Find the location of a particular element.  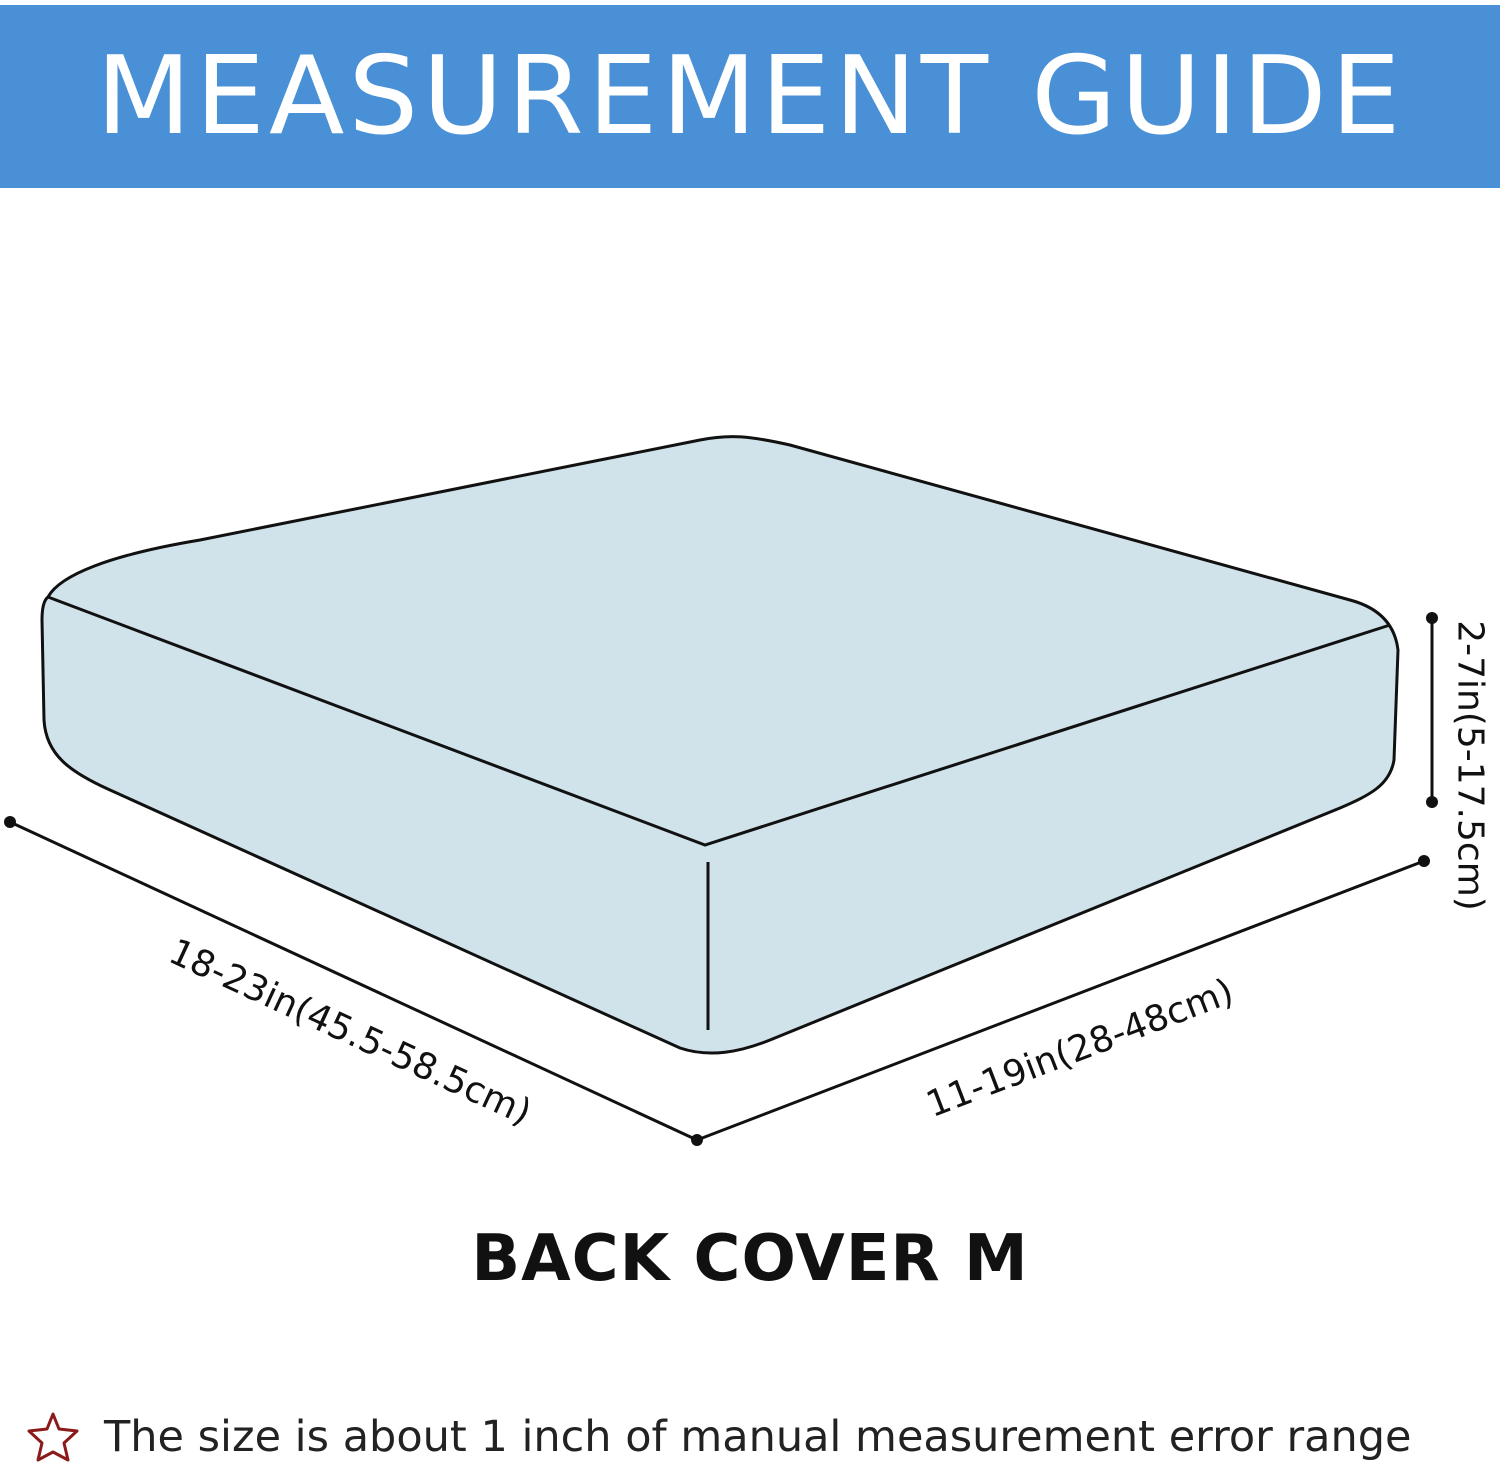

length-dimension-line is located at coordinates (351, 979).